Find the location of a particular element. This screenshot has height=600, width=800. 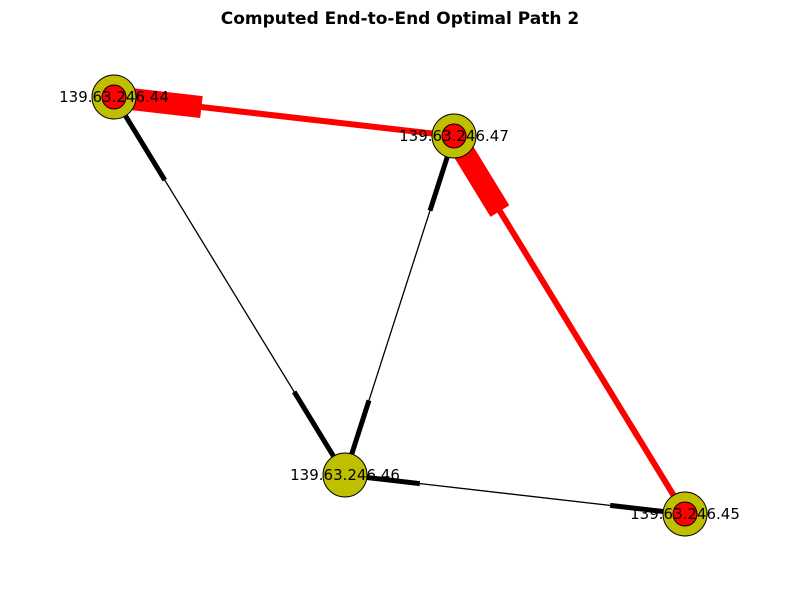

node-label: 139.63.246.46 is located at coordinates (345, 475).